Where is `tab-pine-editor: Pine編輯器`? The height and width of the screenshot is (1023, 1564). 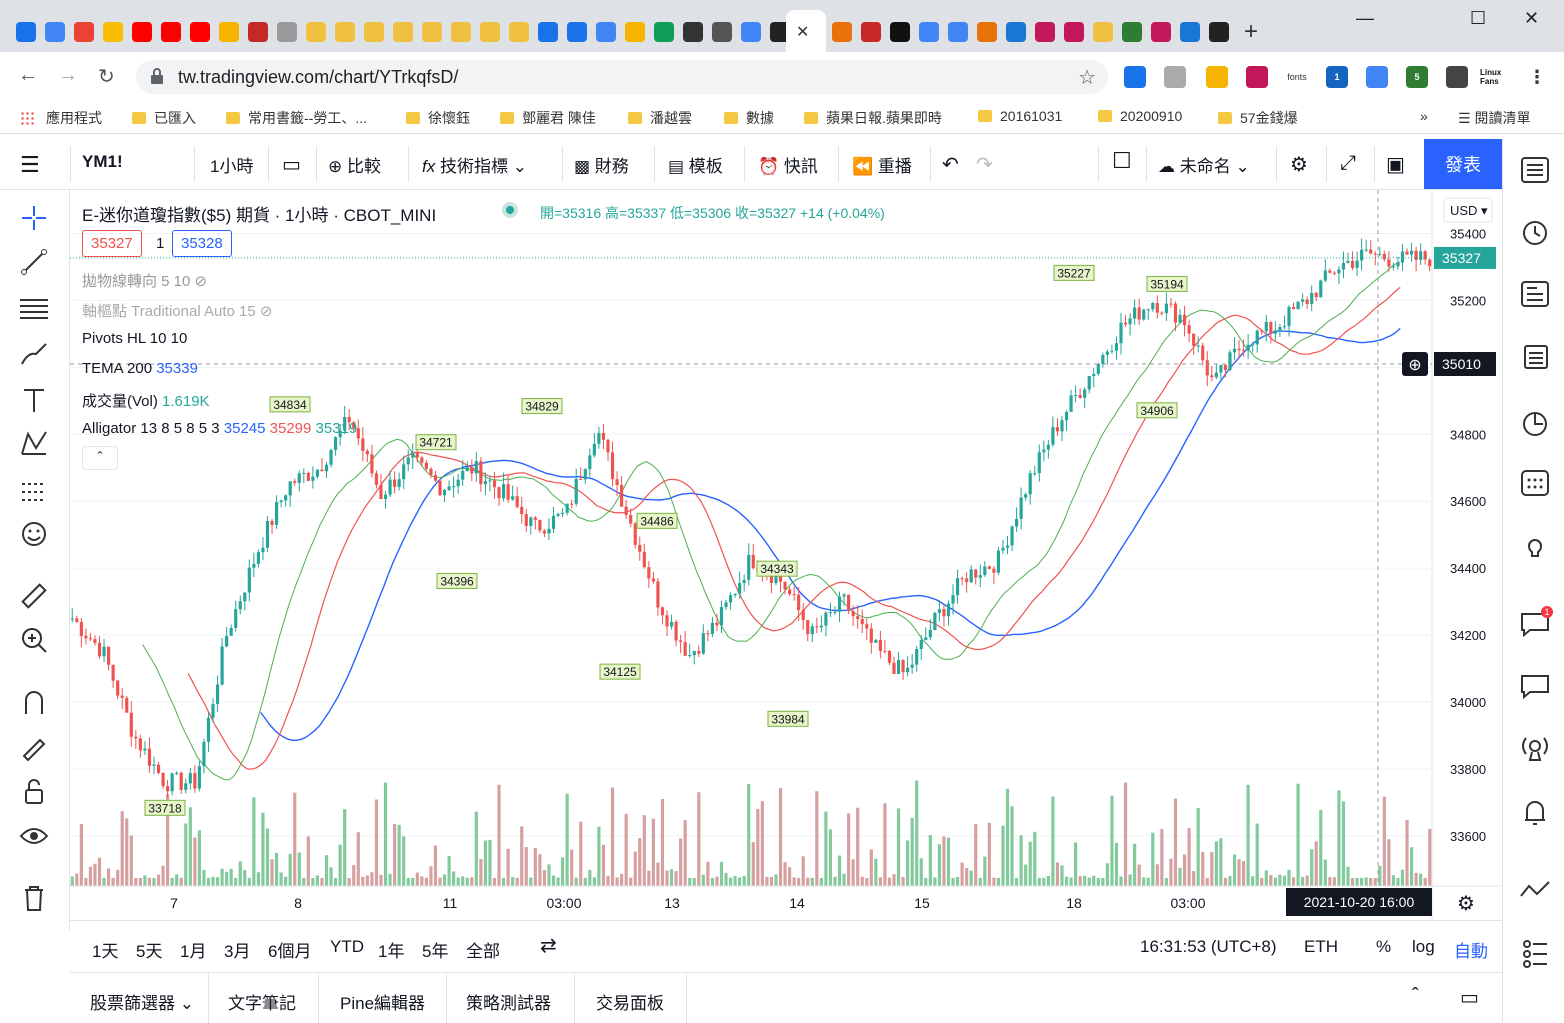 tab-pine-editor: Pine編輯器 is located at coordinates (383, 1003).